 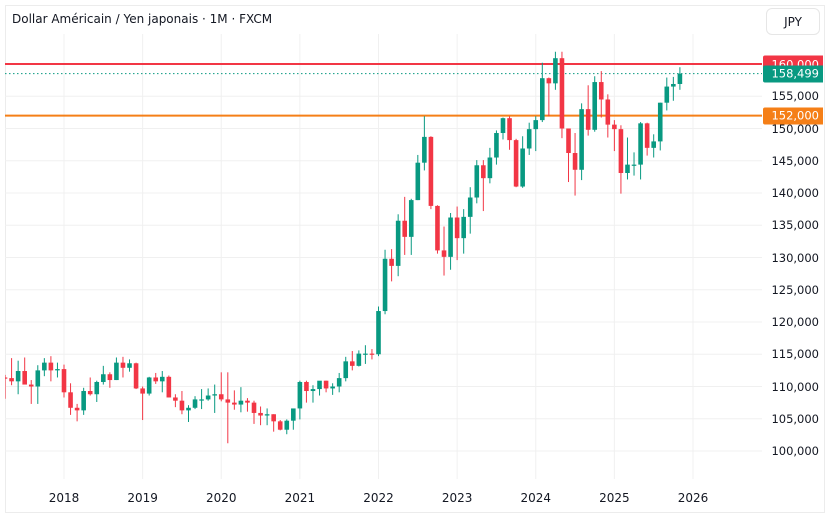 I want to click on time-axis-label: 2025, so click(x=614, y=498).